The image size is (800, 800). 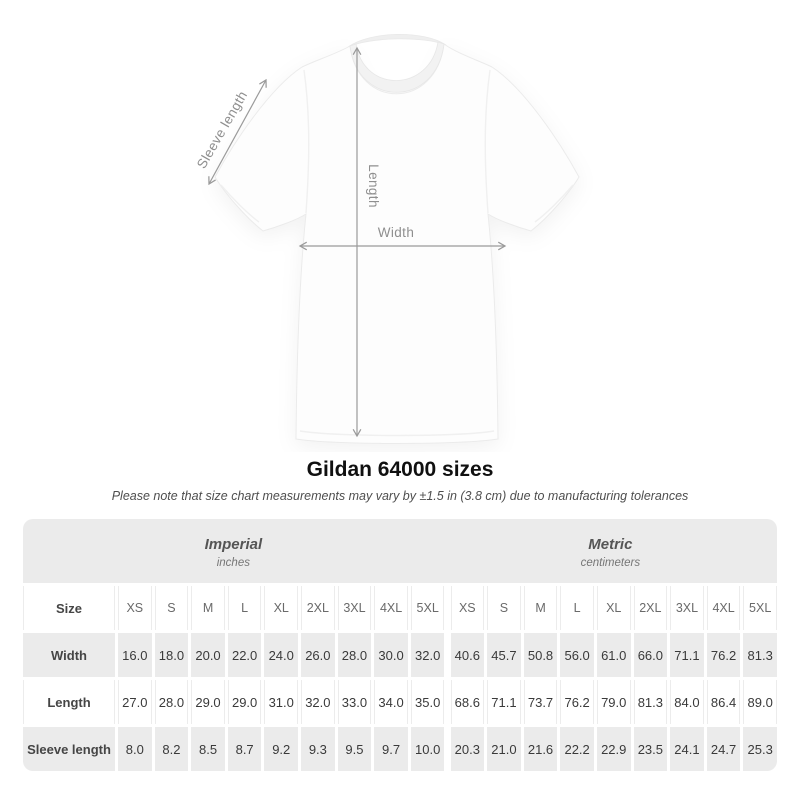 I want to click on table-cell: 8.7, so click(x=244, y=749).